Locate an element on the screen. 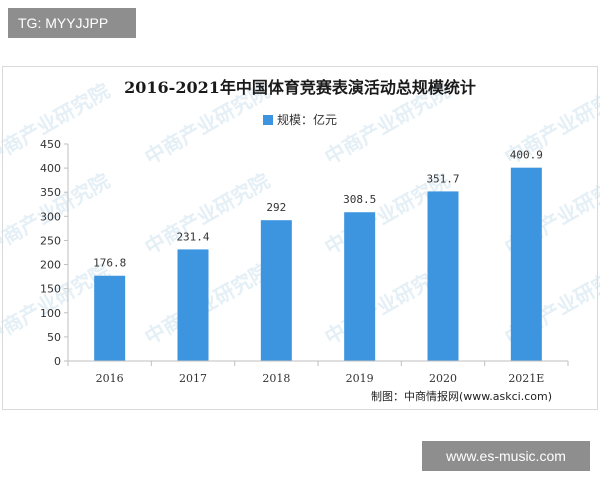  data-label: 308.5 is located at coordinates (359, 199).